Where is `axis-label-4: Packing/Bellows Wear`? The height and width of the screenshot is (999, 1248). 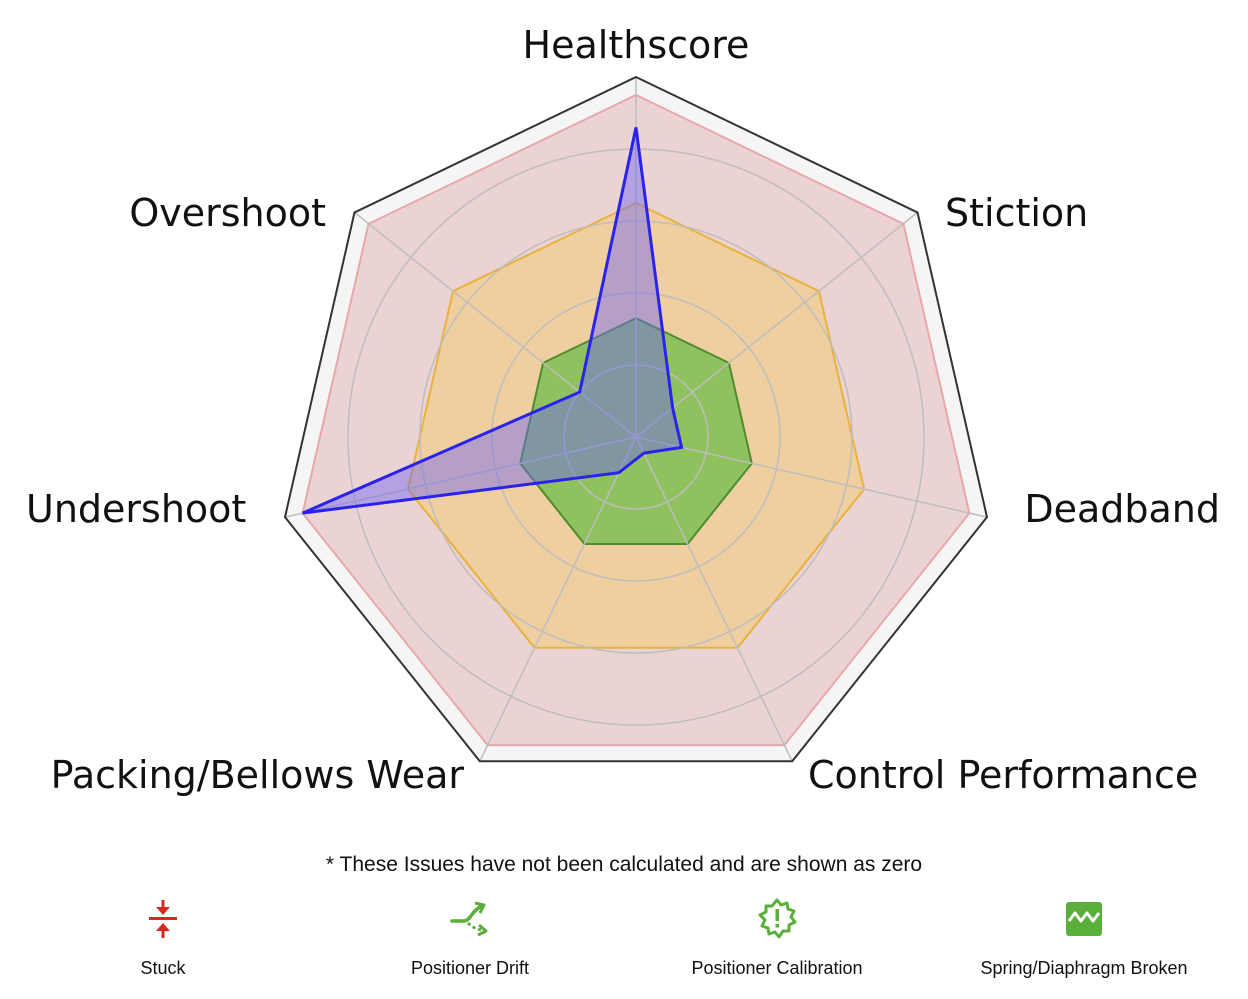 axis-label-4: Packing/Bellows Wear is located at coordinates (258, 775).